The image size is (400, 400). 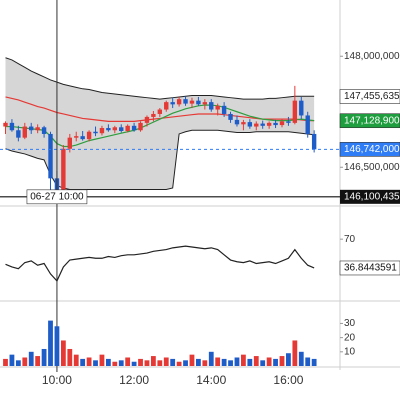 What do you see at coordinates (288, 380) in the screenshot?
I see `x-tick-label: 16:00` at bounding box center [288, 380].